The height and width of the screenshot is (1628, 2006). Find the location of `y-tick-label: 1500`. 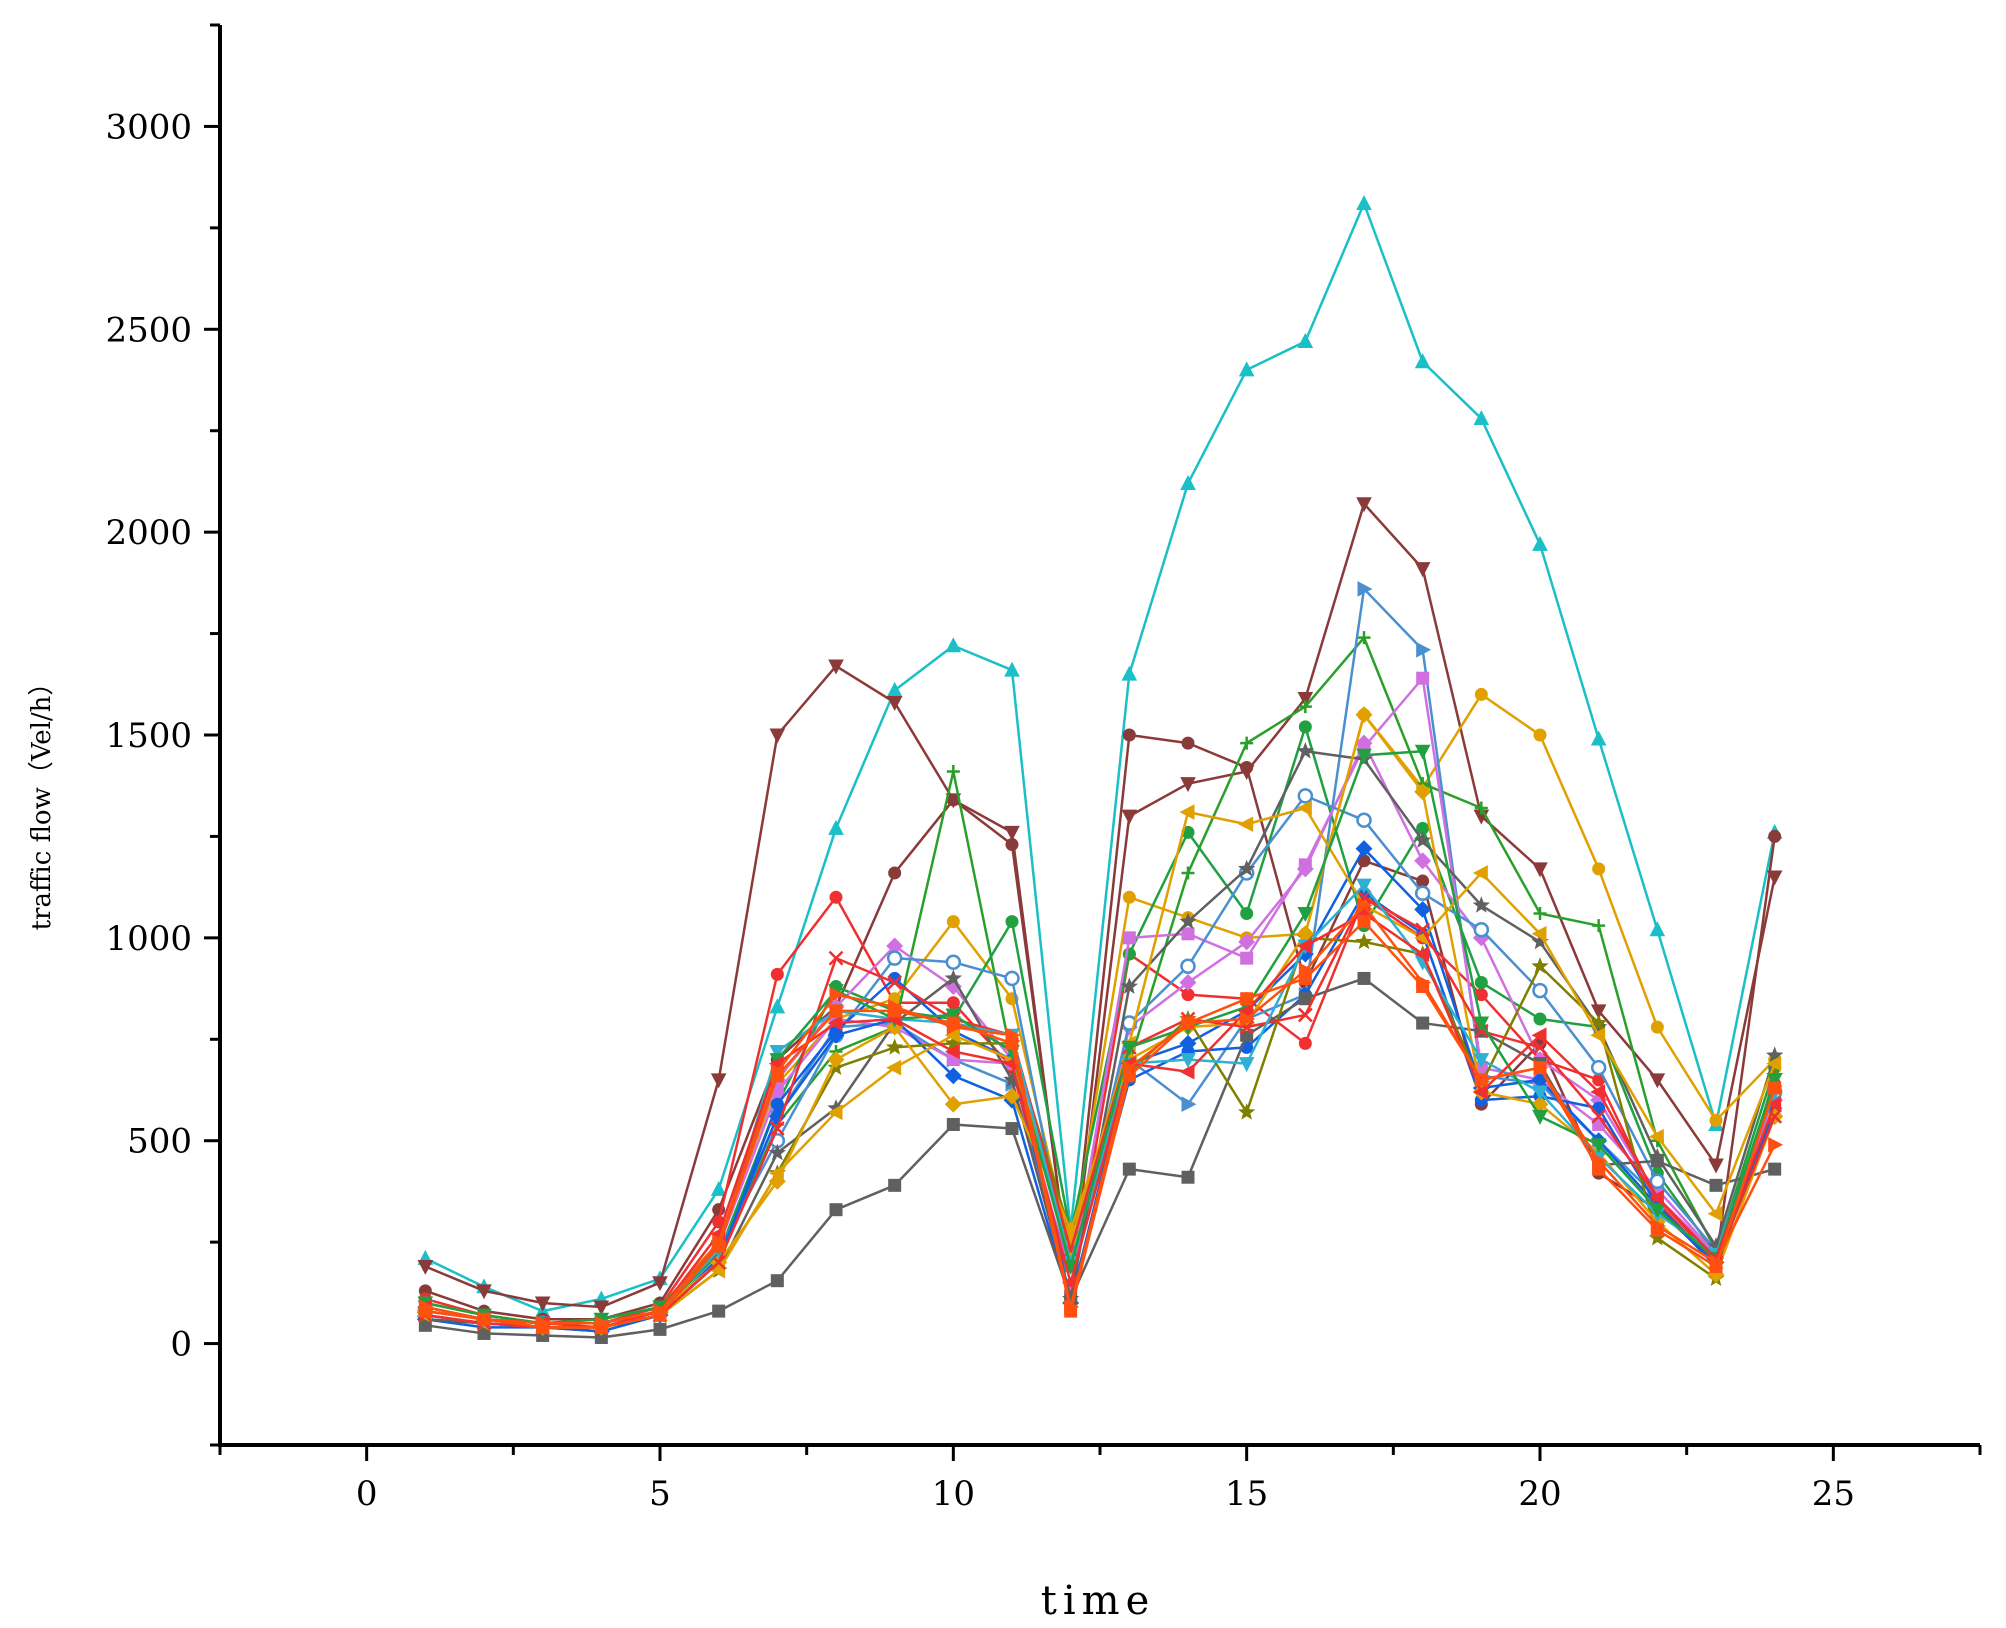

y-tick-label: 1500 is located at coordinates (148, 736).